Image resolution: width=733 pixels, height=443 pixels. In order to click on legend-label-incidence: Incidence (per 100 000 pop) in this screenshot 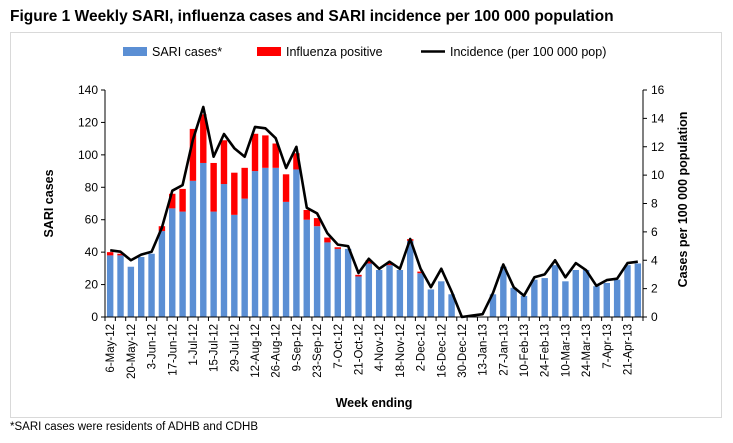, I will do `click(528, 52)`.